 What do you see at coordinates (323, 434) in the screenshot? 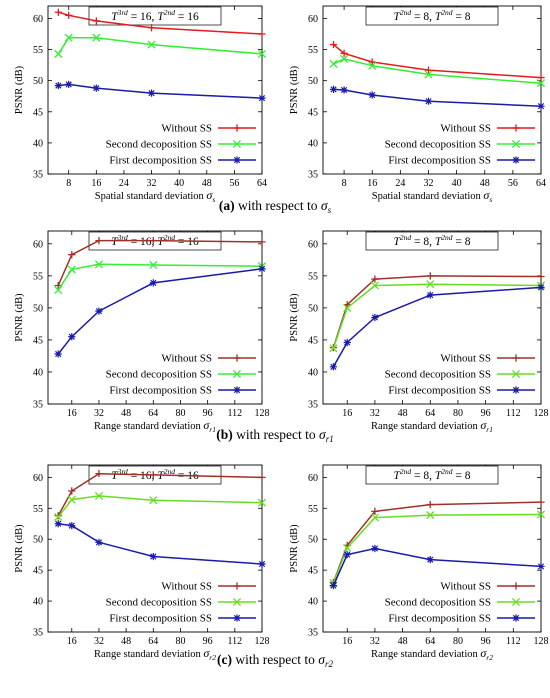
I see `caption-symbol: σ` at bounding box center [323, 434].